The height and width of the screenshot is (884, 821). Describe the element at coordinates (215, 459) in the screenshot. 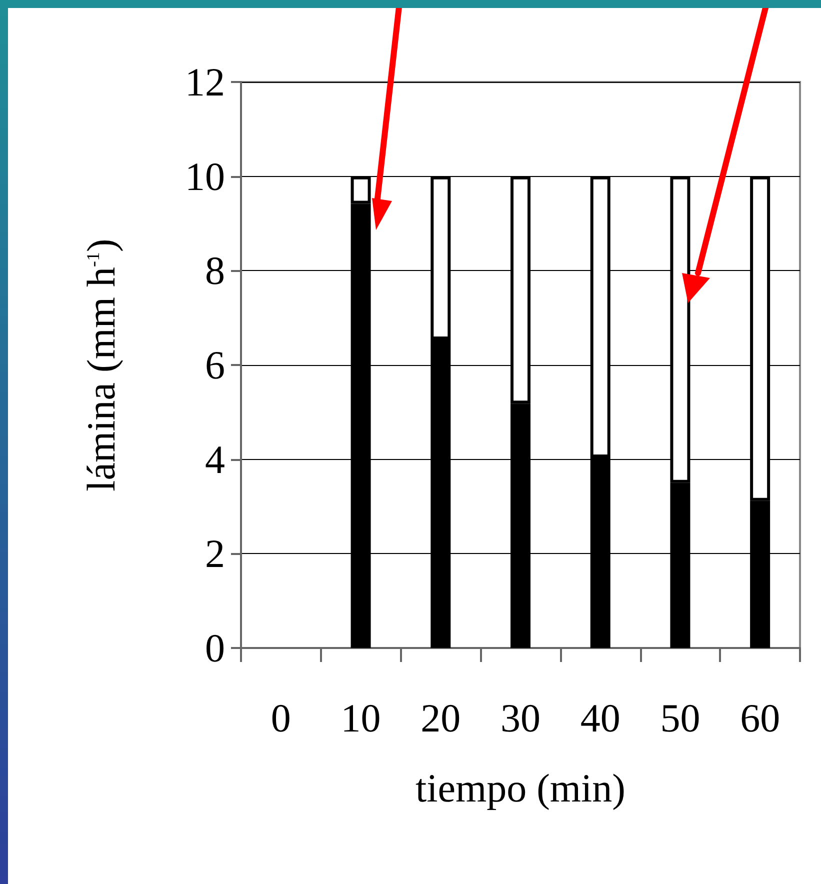

I see `y-tick-label: 4` at that location.